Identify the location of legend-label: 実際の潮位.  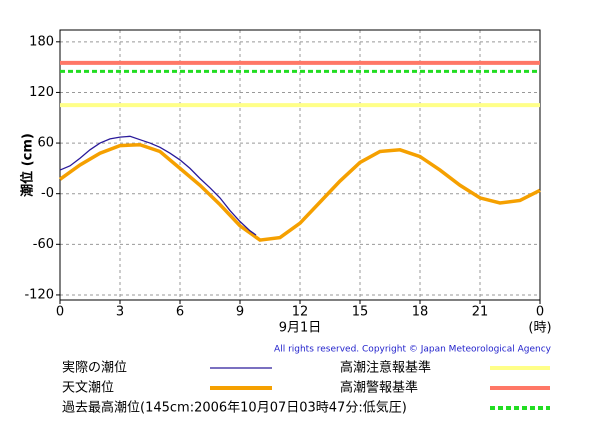
(94, 368).